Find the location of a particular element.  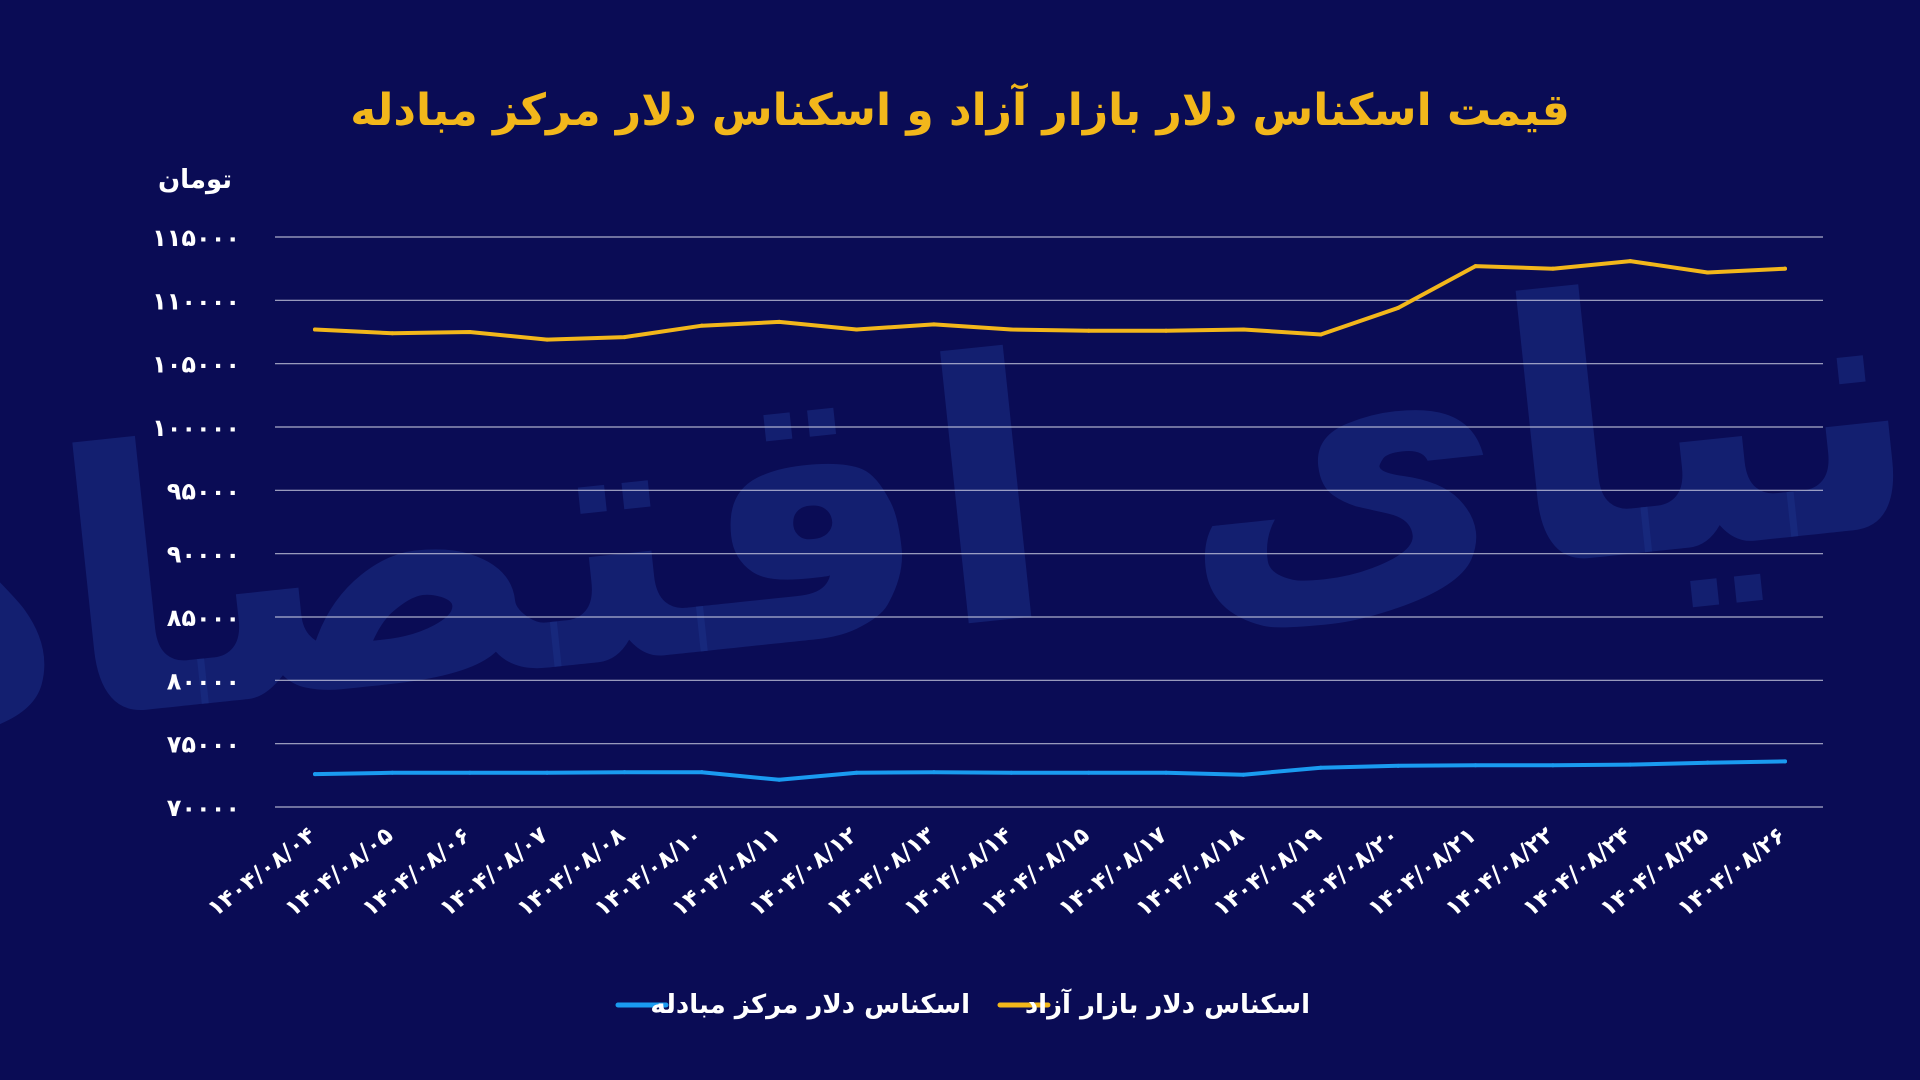

y-axis-label: تومان is located at coordinates (195, 180).